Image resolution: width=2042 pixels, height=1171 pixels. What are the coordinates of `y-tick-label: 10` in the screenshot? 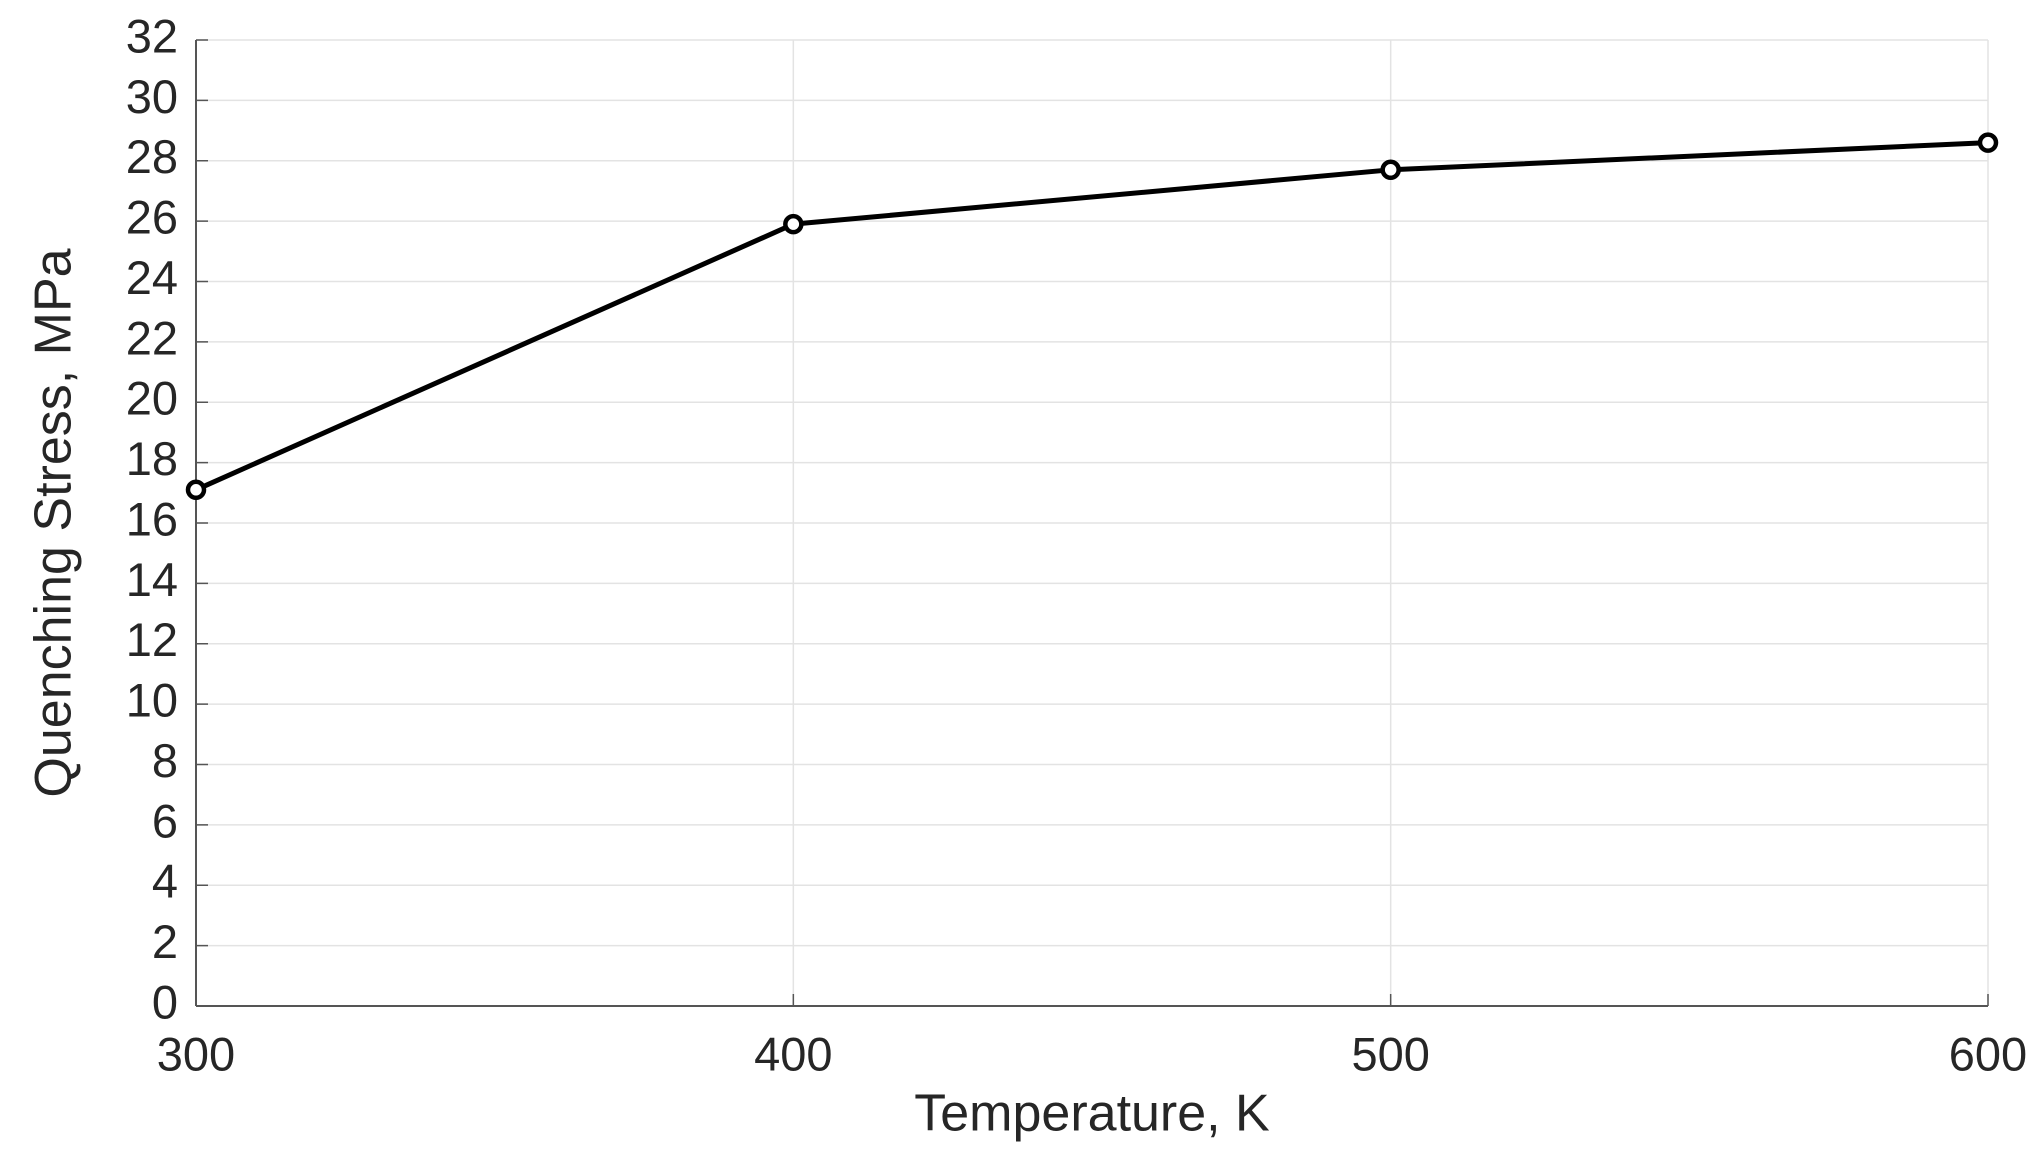 It's located at (152, 700).